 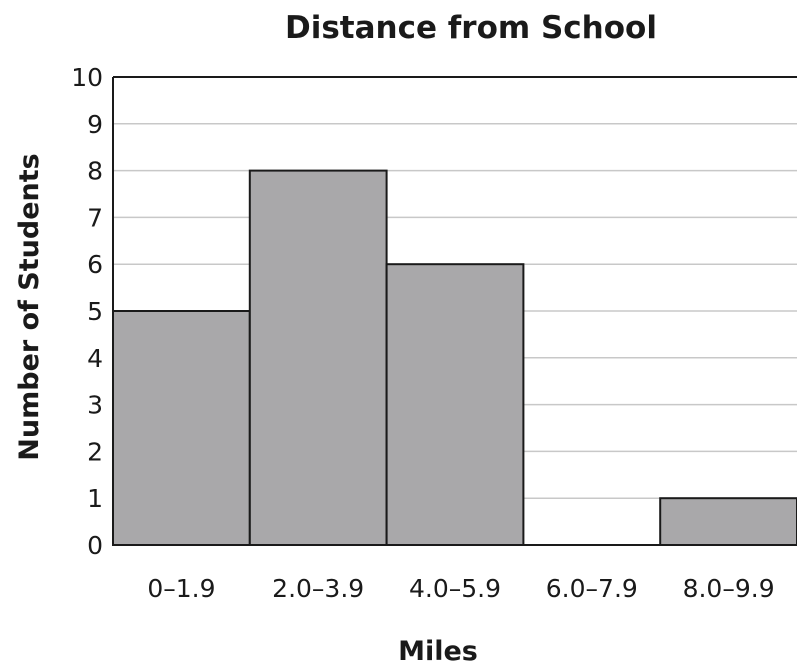 I want to click on y-tick-labels: 0 1 2 3 4 5 6 7 8 9 10, so click(x=87, y=311).